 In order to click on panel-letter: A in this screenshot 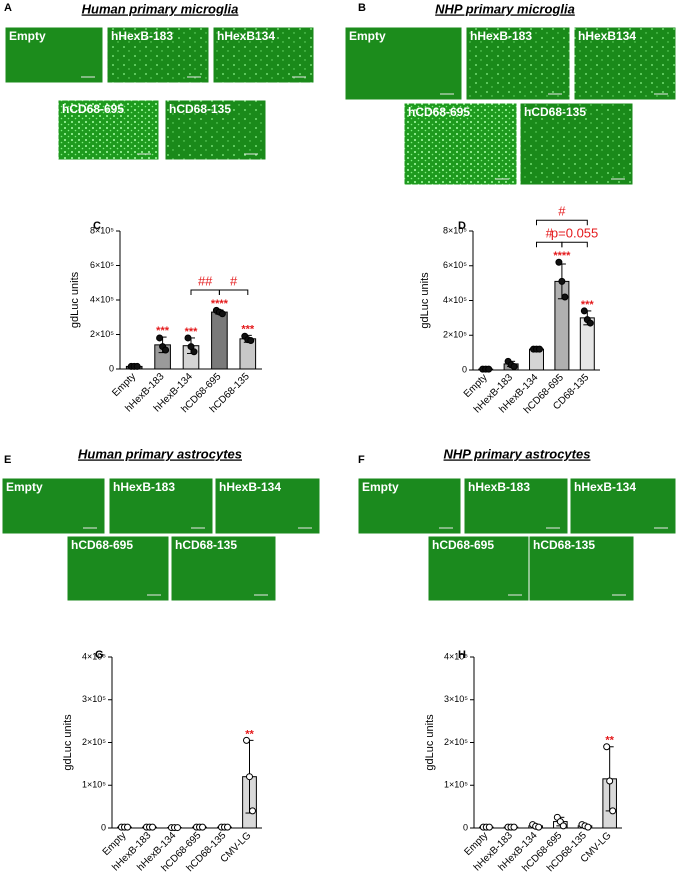, I will do `click(8, 8)`.